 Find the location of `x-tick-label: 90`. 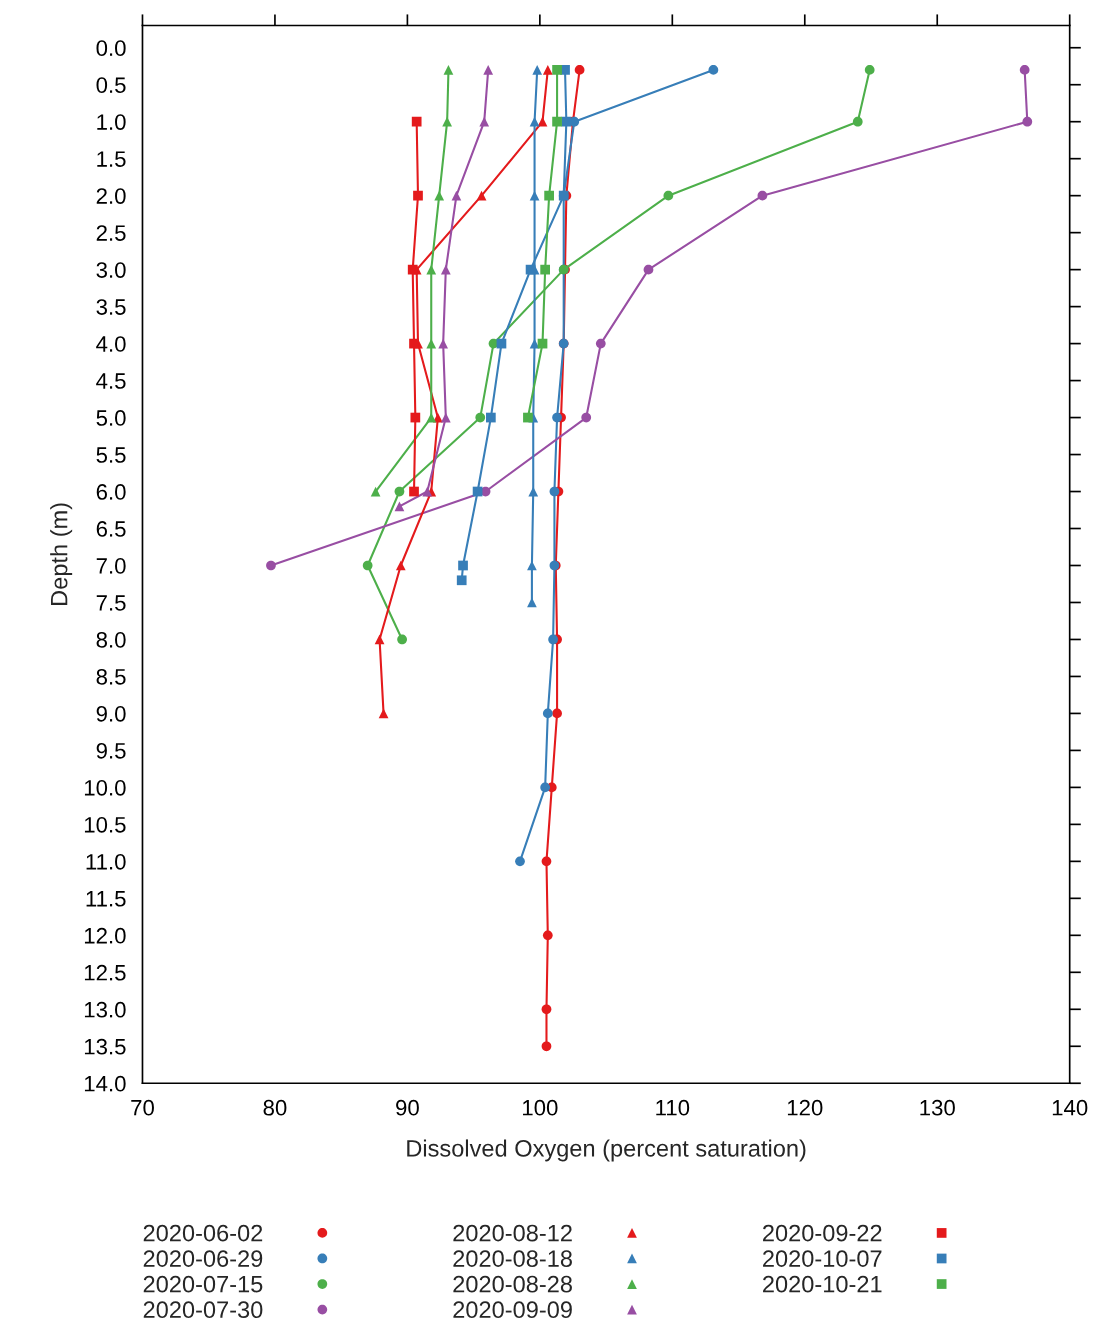

x-tick-label: 90 is located at coordinates (407, 1107).